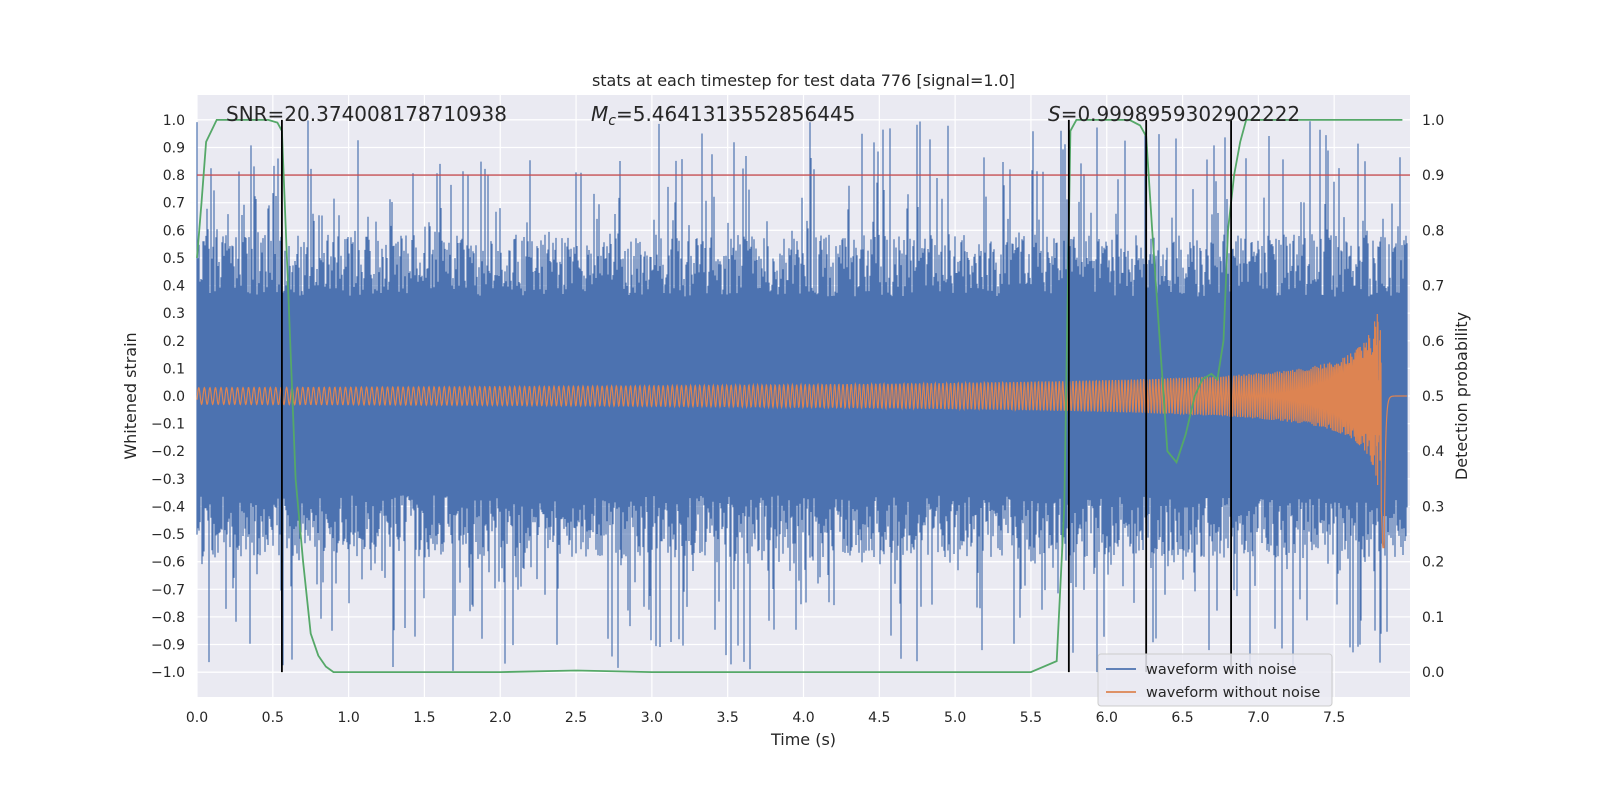  I want to click on y-tick-label: −0.2, so click(168, 452).